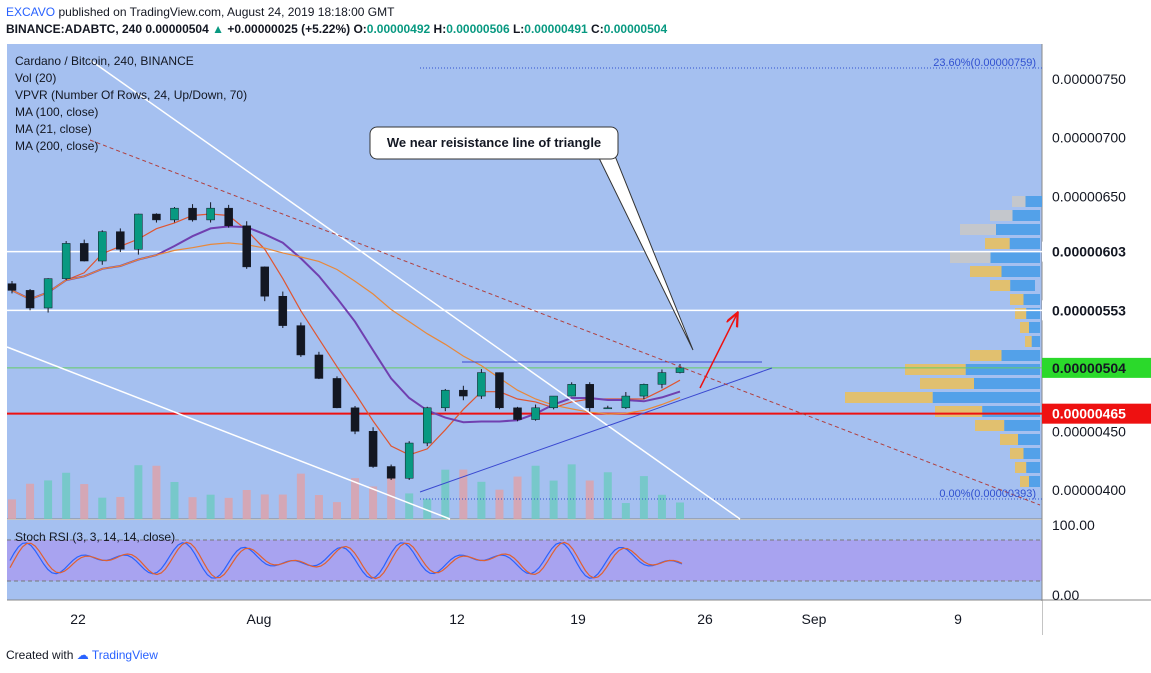 Image resolution: width=1151 pixels, height=673 pixels. What do you see at coordinates (36, 78) in the screenshot?
I see `legend-item-vol: Vol (20)` at bounding box center [36, 78].